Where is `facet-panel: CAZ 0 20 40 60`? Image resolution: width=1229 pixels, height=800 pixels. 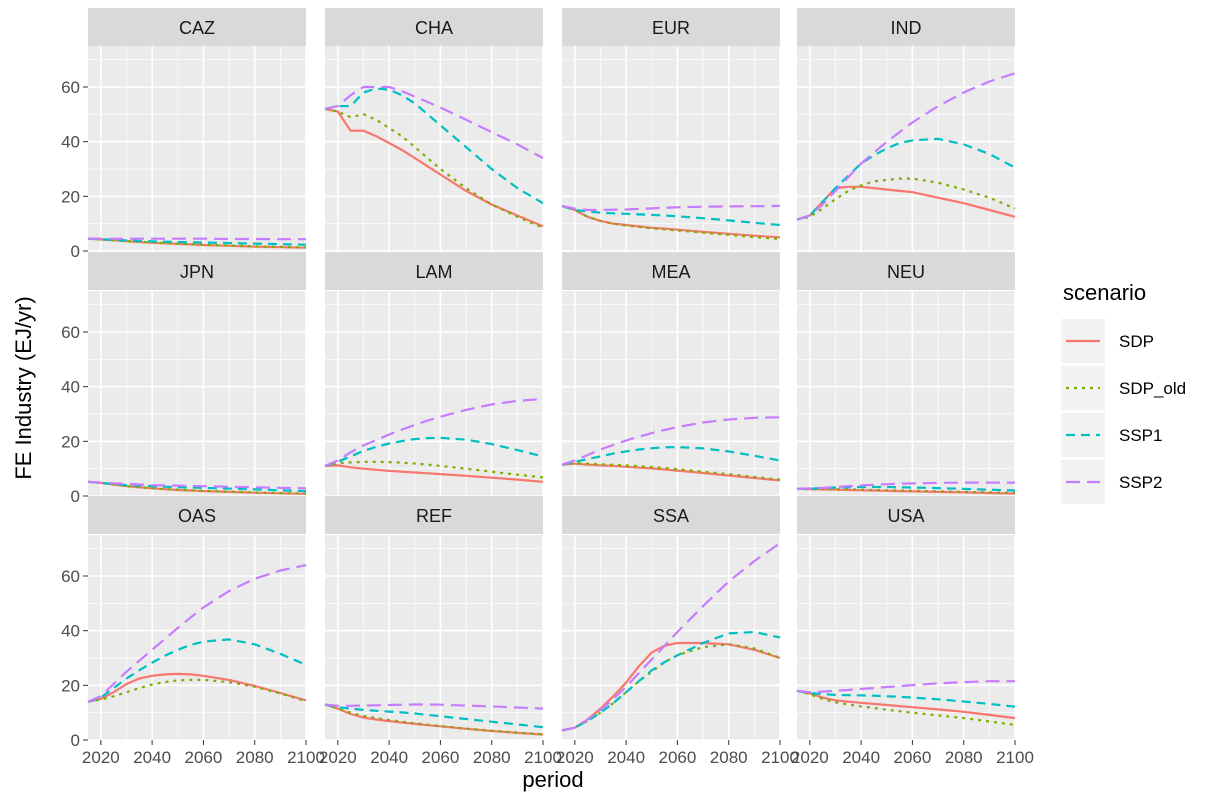
facet-panel: CAZ 0 20 40 60 is located at coordinates (184, 134).